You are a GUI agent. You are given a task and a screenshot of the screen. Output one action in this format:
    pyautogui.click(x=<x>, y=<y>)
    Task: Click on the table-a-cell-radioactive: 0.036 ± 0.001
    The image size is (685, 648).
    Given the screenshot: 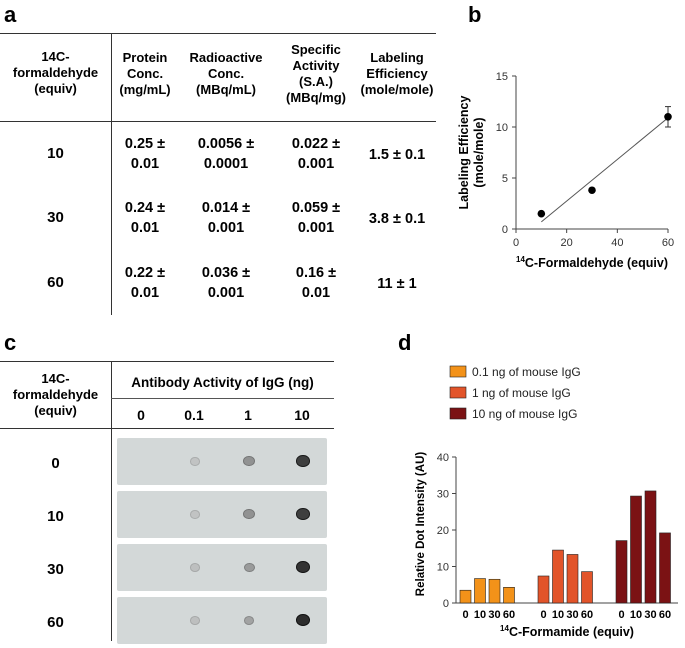 What is the action you would take?
    pyautogui.click(x=226, y=283)
    